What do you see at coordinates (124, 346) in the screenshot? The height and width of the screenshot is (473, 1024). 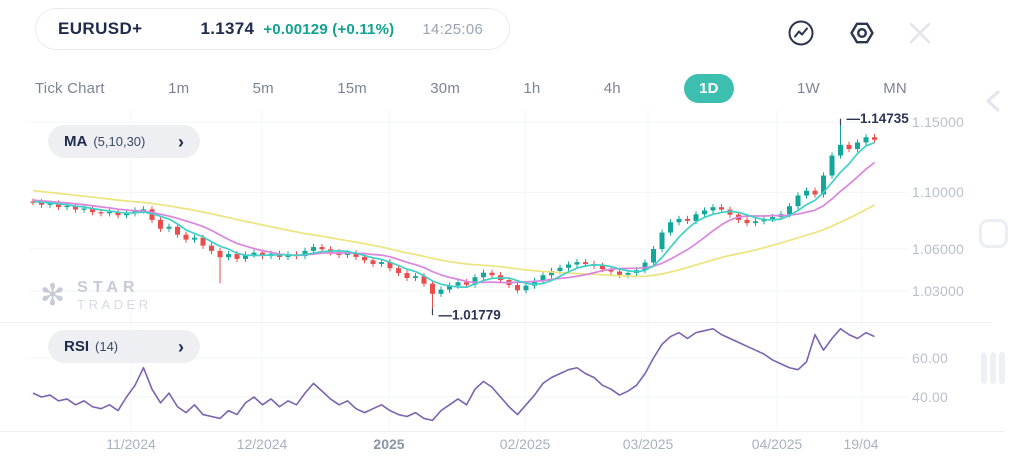 I see `rsi-indicator-button: RSI (14) ›` at bounding box center [124, 346].